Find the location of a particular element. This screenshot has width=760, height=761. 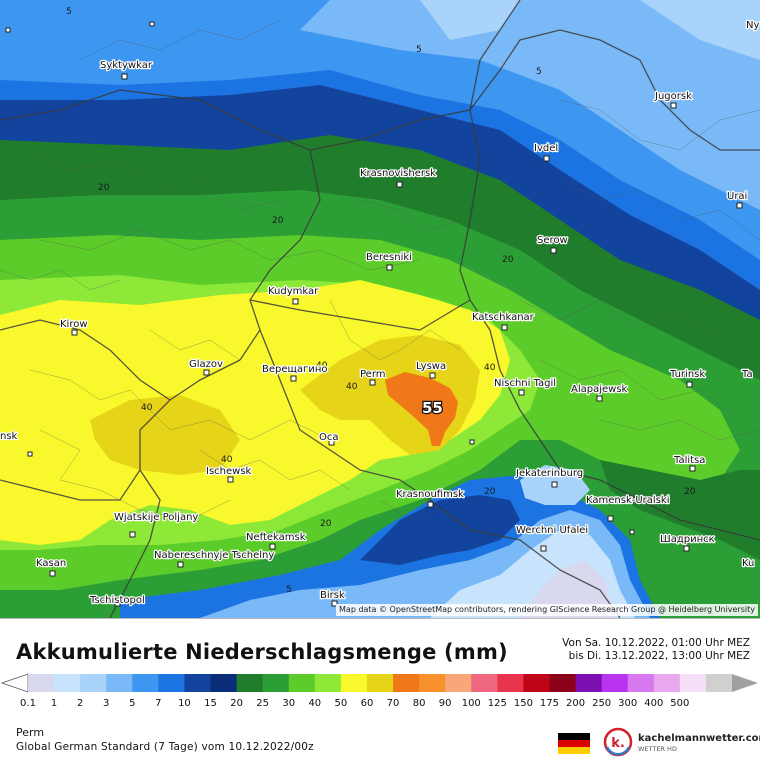

band-15mm-se is located at coordinates (680, 510).